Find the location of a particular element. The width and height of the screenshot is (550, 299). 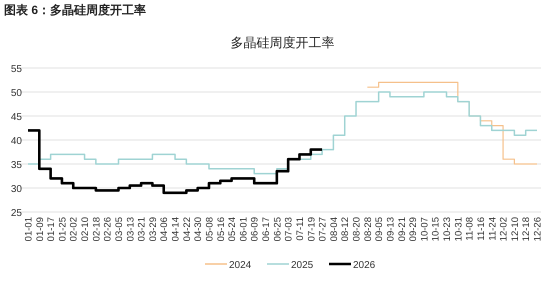

x-tick-label: 02-10 is located at coordinates (86, 229).